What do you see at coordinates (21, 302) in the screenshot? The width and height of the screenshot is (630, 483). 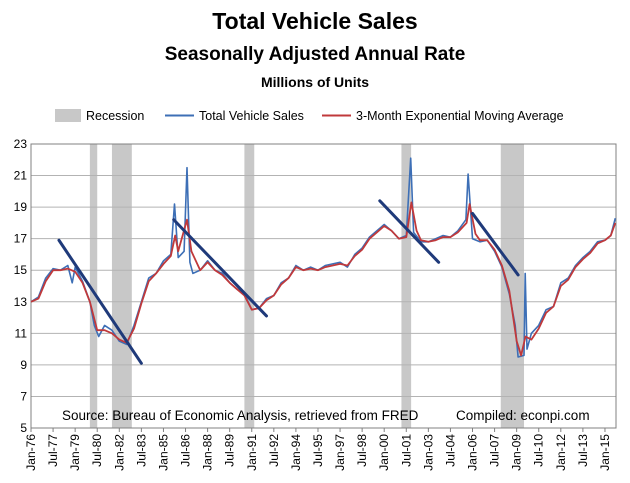 I see `y-tick-label-13: 13` at bounding box center [21, 302].